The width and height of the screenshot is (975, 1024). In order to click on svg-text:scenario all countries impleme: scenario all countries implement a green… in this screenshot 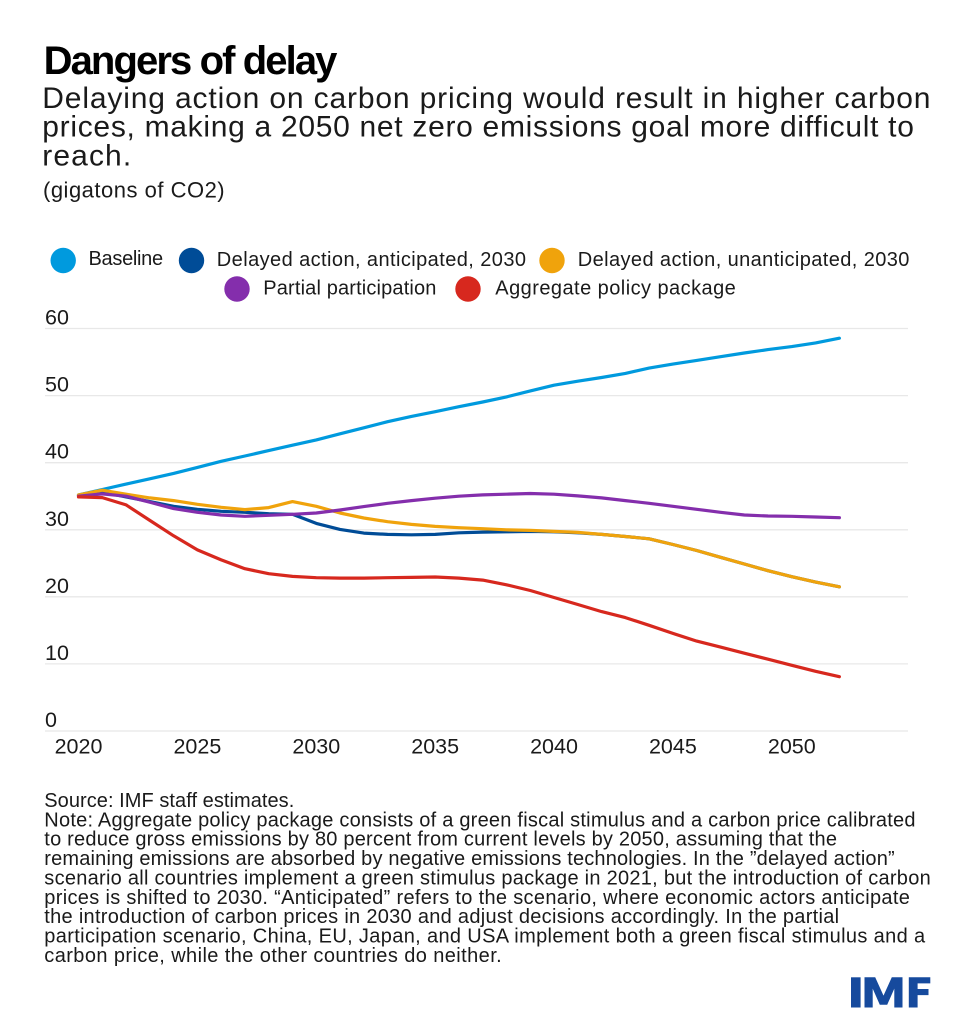, I will do `click(487, 878)`.